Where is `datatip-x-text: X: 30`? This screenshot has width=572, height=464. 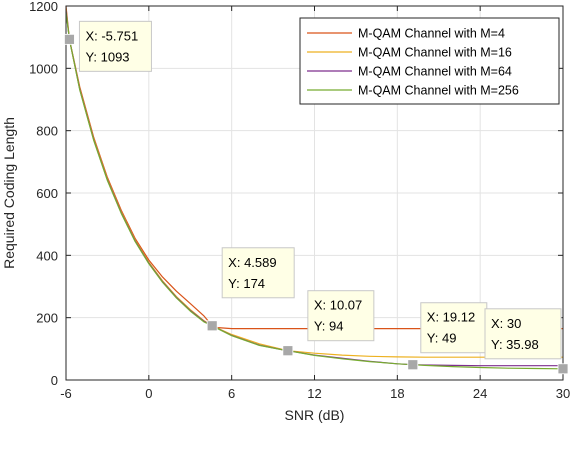
datatip-x-text: X: 30 is located at coordinates (506, 323).